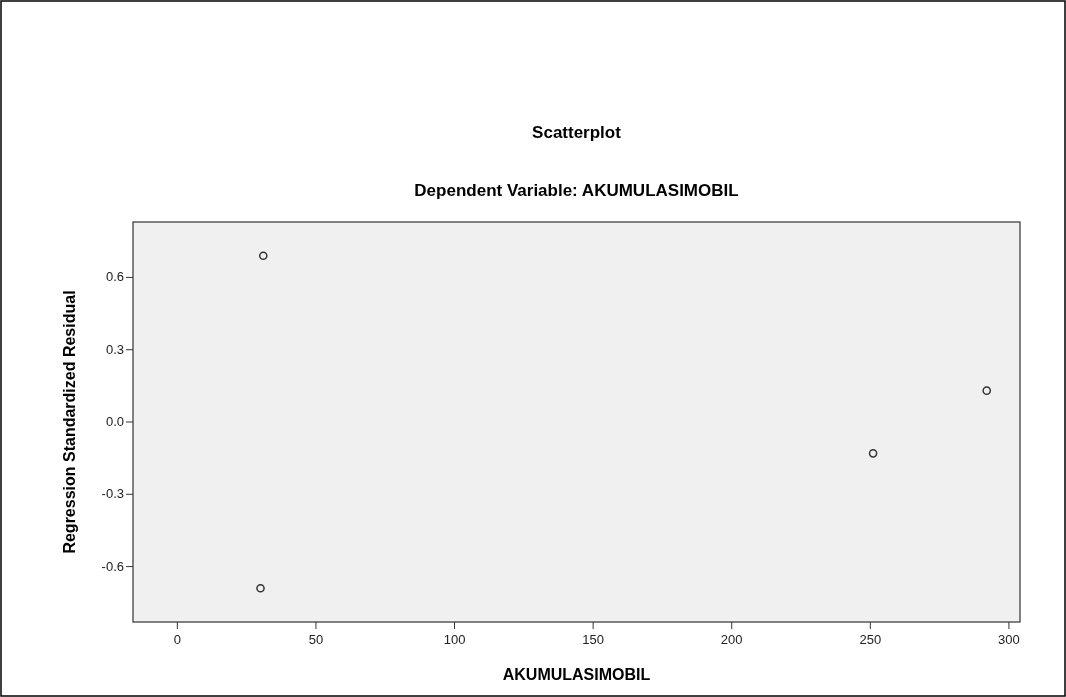 Image resolution: width=1066 pixels, height=697 pixels. Describe the element at coordinates (177, 639) in the screenshot. I see `x-tick-label: 0` at that location.